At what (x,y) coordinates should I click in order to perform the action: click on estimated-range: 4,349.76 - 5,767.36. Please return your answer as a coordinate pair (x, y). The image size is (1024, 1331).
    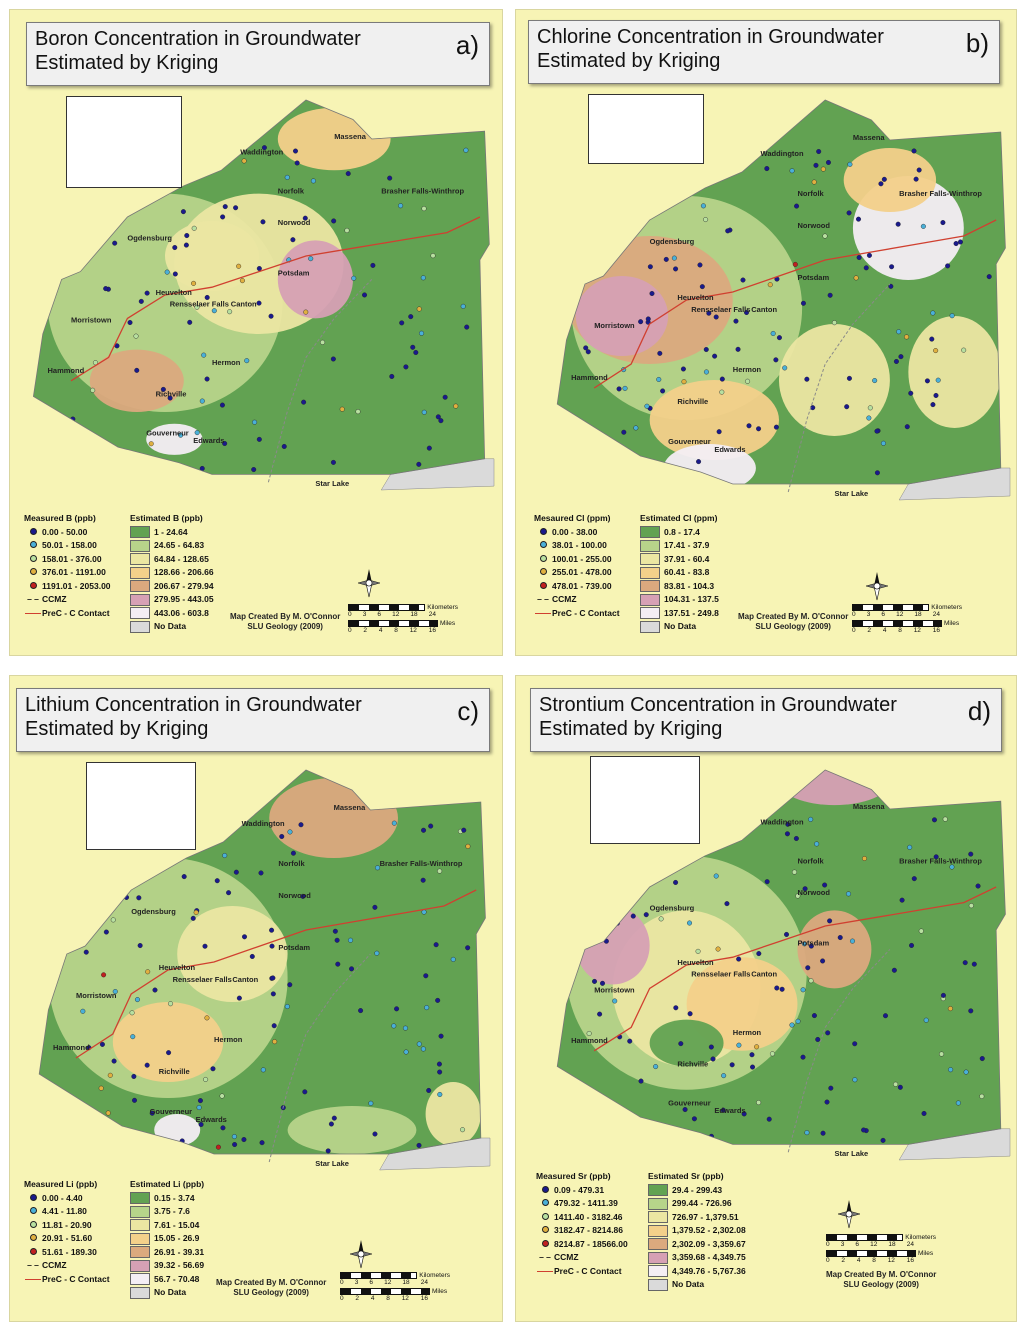
    Looking at the image, I should click on (709, 1270).